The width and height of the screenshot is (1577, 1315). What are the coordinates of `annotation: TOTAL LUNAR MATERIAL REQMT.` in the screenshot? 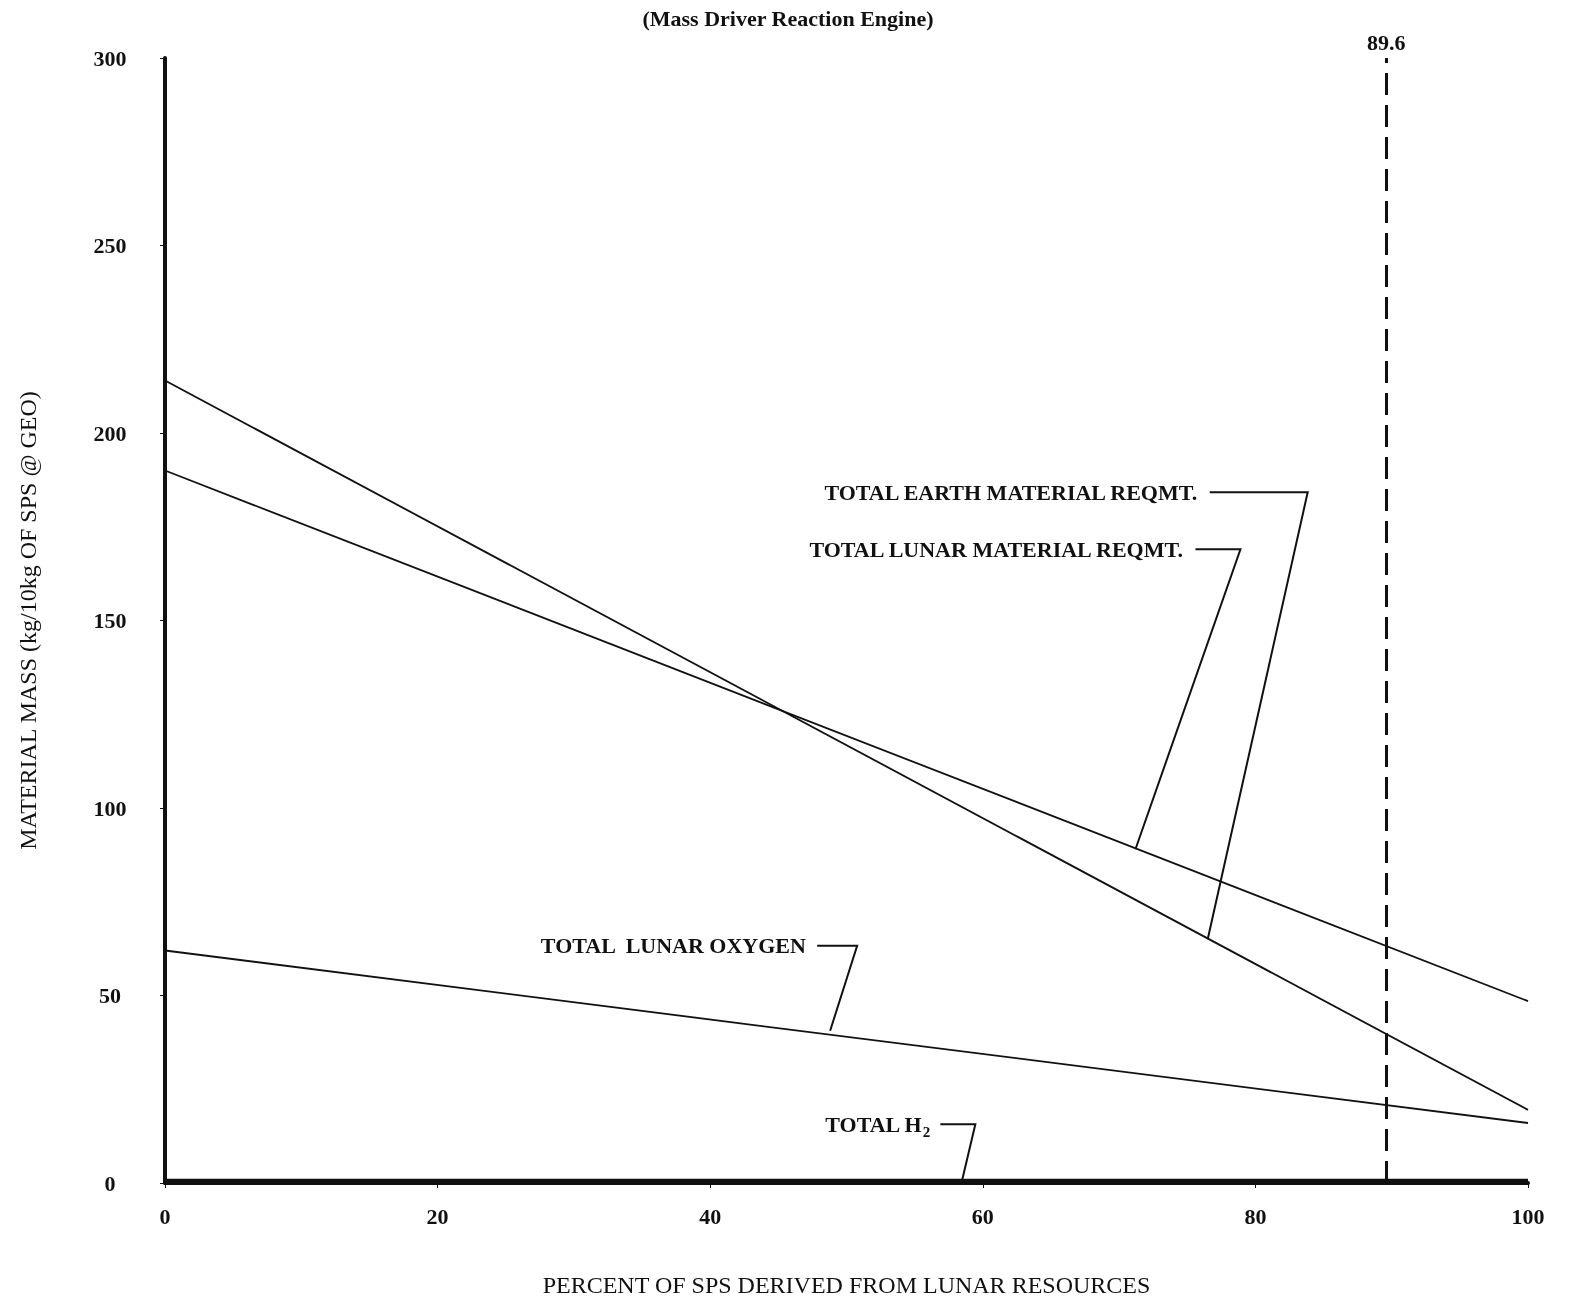 It's located at (996, 549).